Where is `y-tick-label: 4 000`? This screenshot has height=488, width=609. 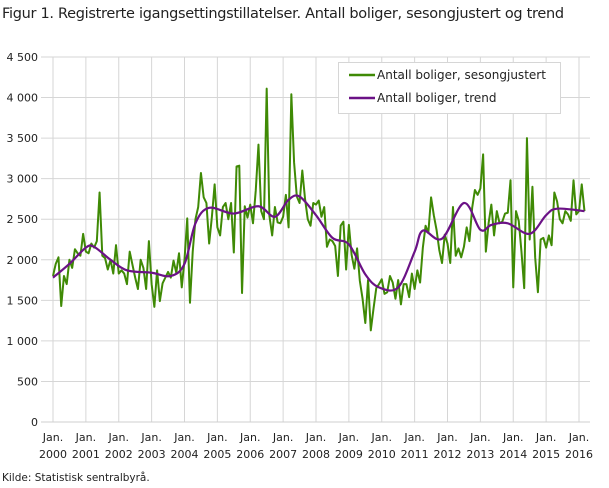
y-tick-label: 4 000 is located at coordinates (23, 98).